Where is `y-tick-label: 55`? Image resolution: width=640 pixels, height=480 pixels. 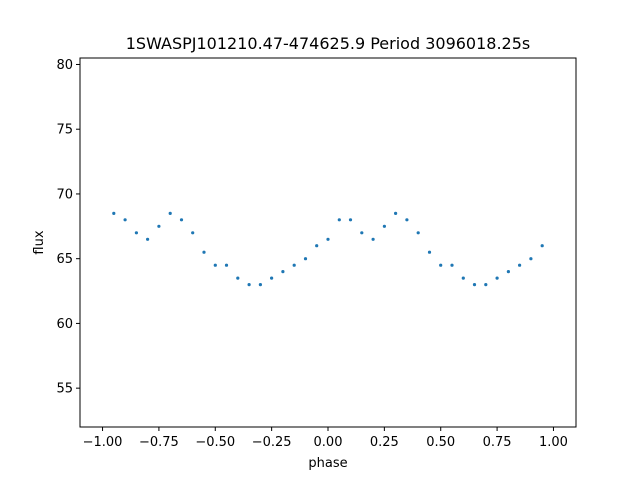
y-tick-label: 55 is located at coordinates (64, 389).